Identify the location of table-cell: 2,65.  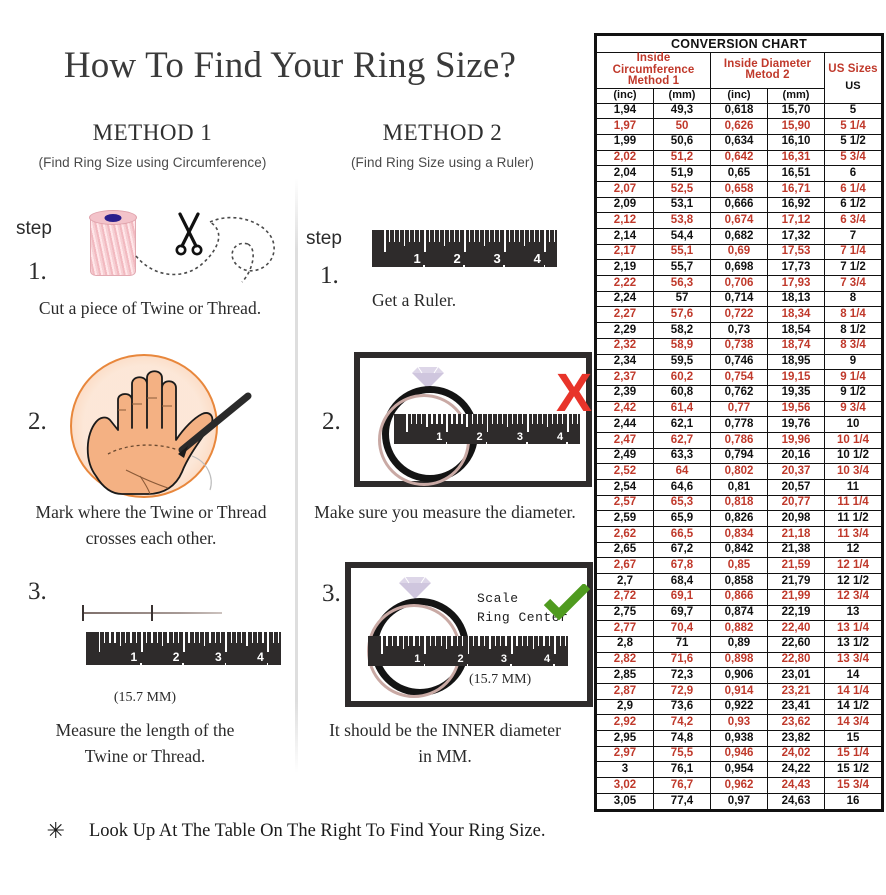
(625, 550).